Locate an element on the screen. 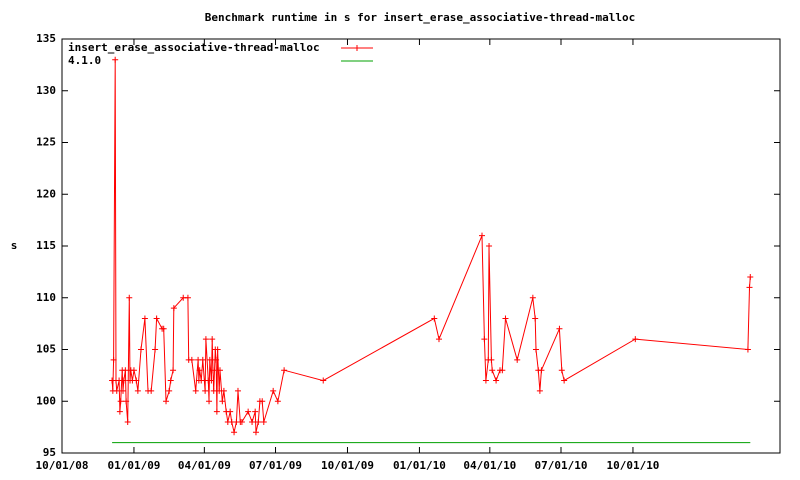 Image resolution: width=800 pixels, height=480 pixels. x-tick-label: 01/01/09 is located at coordinates (133, 465).